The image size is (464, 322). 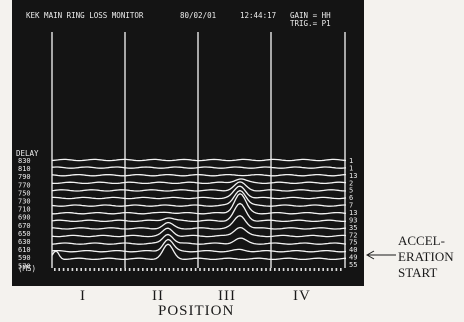 I want to click on delay-label: 770, so click(x=24, y=185).